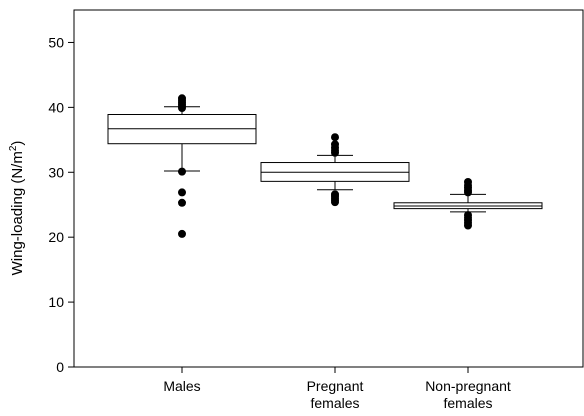  Describe the element at coordinates (17, 213) in the screenshot. I see `y-axis-title-base: Wing-loading (N/m` at that location.